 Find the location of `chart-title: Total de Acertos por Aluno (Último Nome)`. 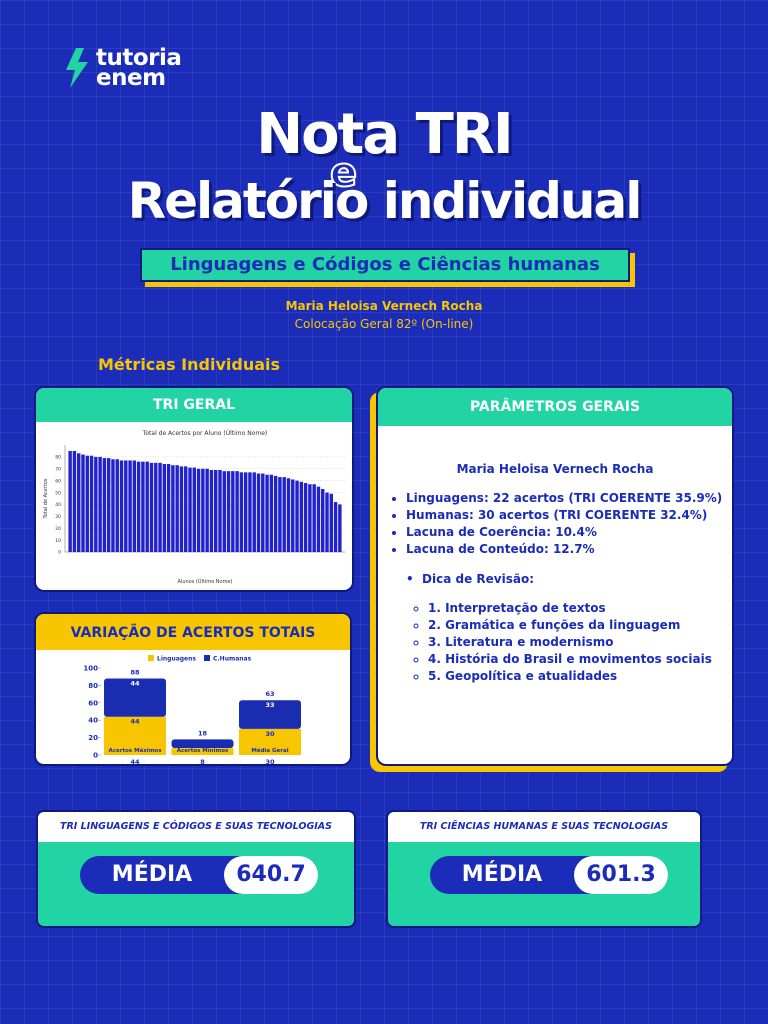

chart-title: Total de Acertos por Aluno (Último Nome) is located at coordinates (205, 433).